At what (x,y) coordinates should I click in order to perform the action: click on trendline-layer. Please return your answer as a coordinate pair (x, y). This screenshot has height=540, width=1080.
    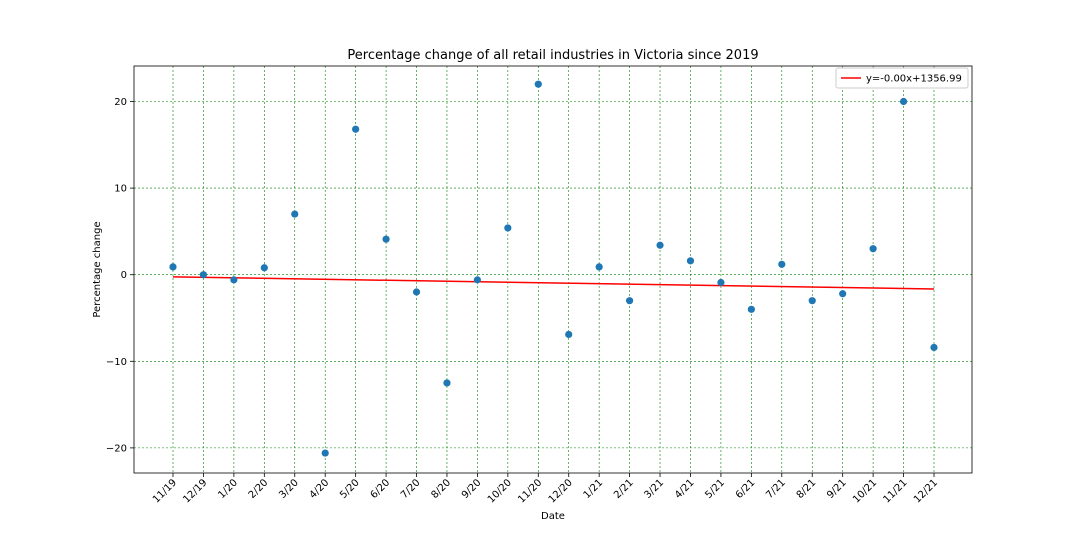
    Looking at the image, I should click on (553, 283).